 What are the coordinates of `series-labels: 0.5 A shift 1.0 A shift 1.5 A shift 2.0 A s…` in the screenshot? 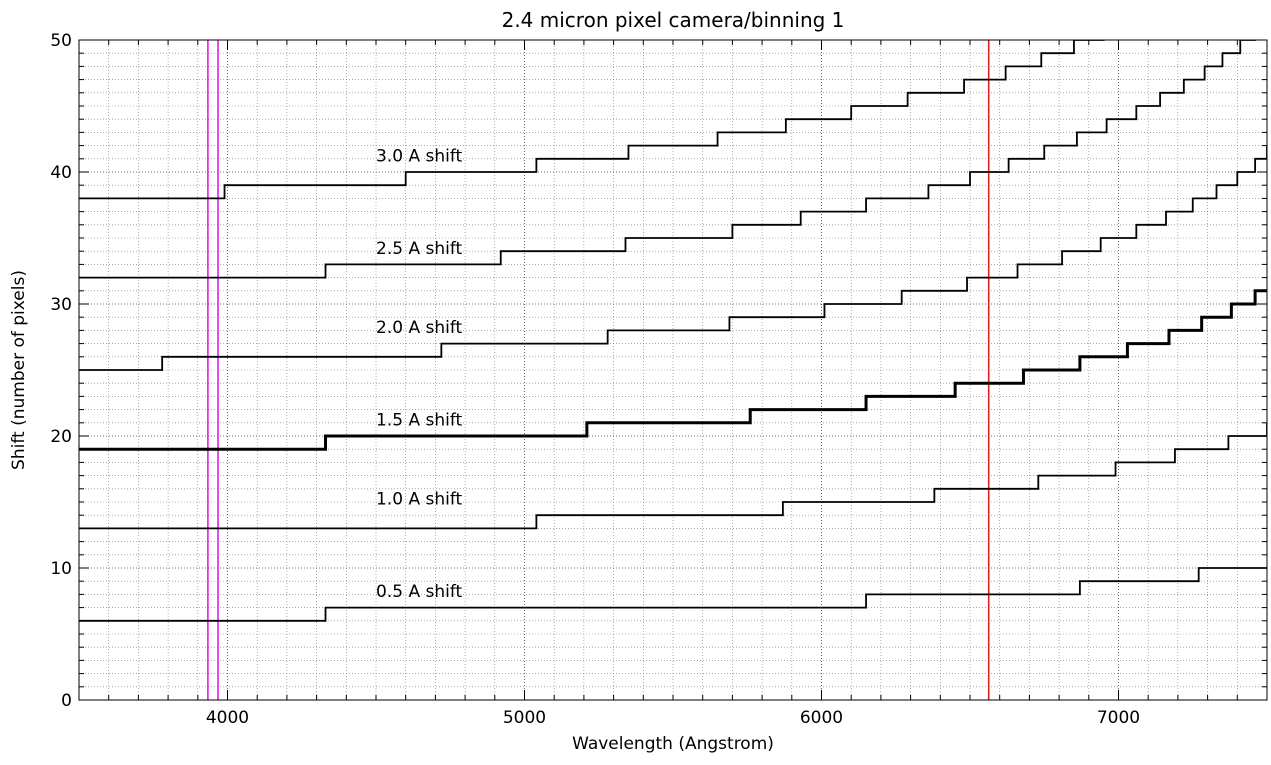 It's located at (419, 374).